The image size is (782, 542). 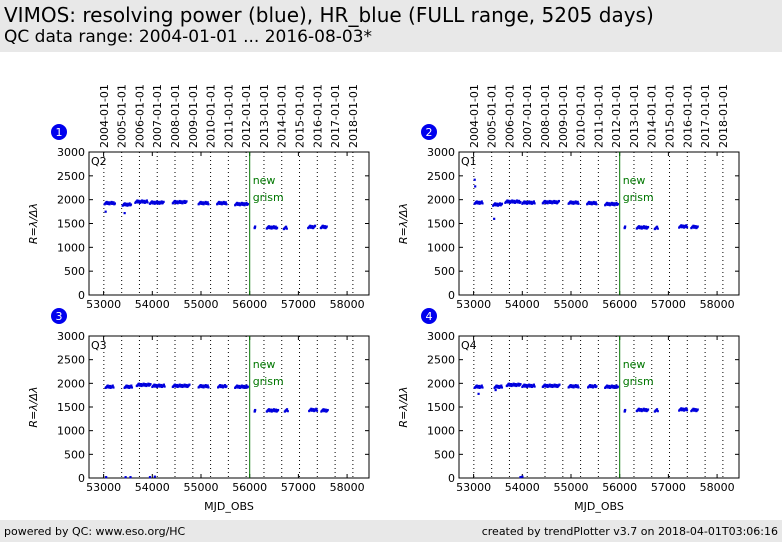 What do you see at coordinates (474, 116) in the screenshot?
I see `top-date-label: 2004-01-01` at bounding box center [474, 116].